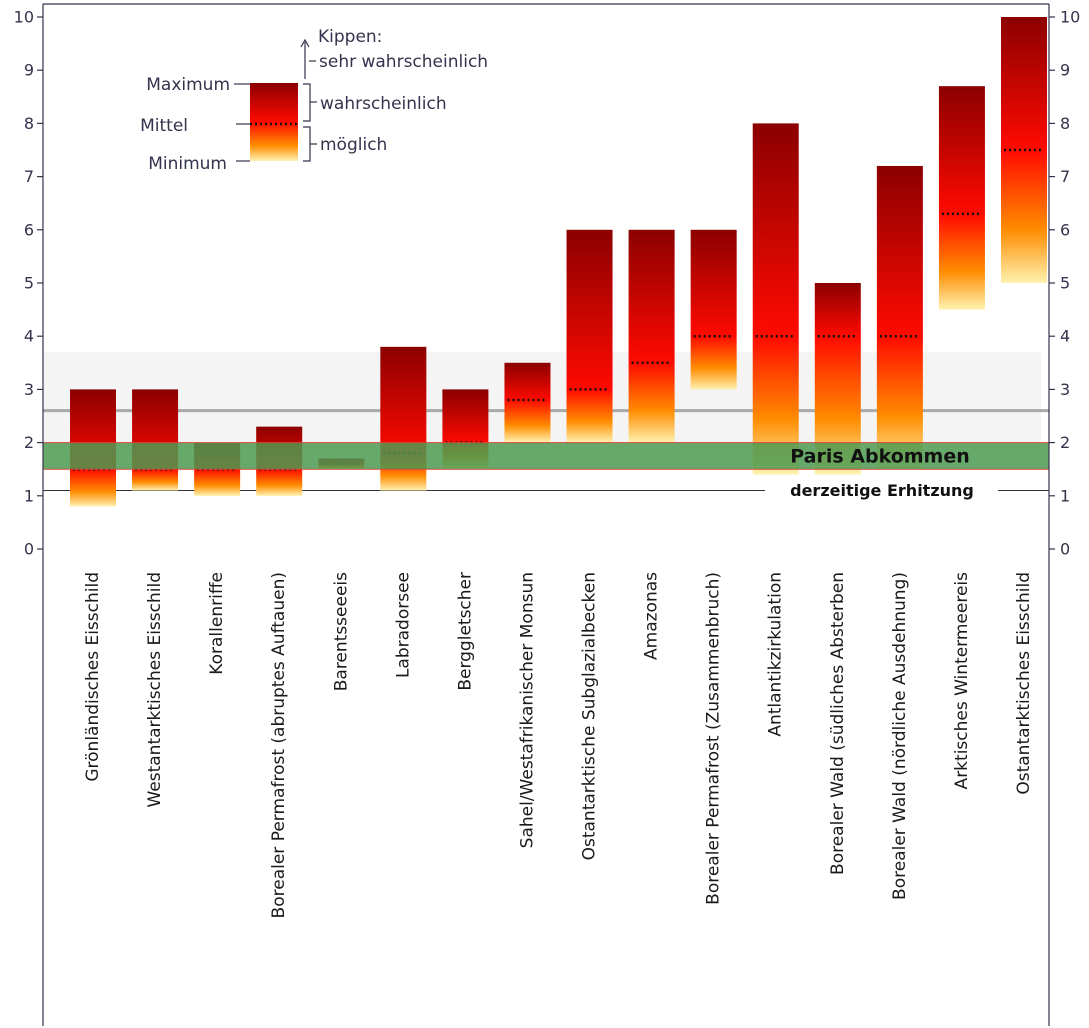 This screenshot has height=1028, width=1089. What do you see at coordinates (403, 625) in the screenshot?
I see `category-label: Labradorsee` at bounding box center [403, 625].